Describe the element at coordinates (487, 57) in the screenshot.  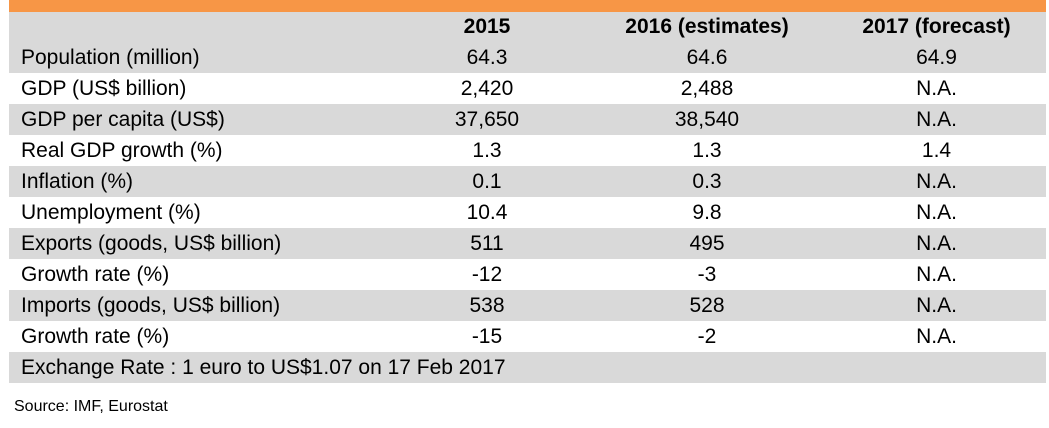
I see `cell-2015: 64.3` at that location.